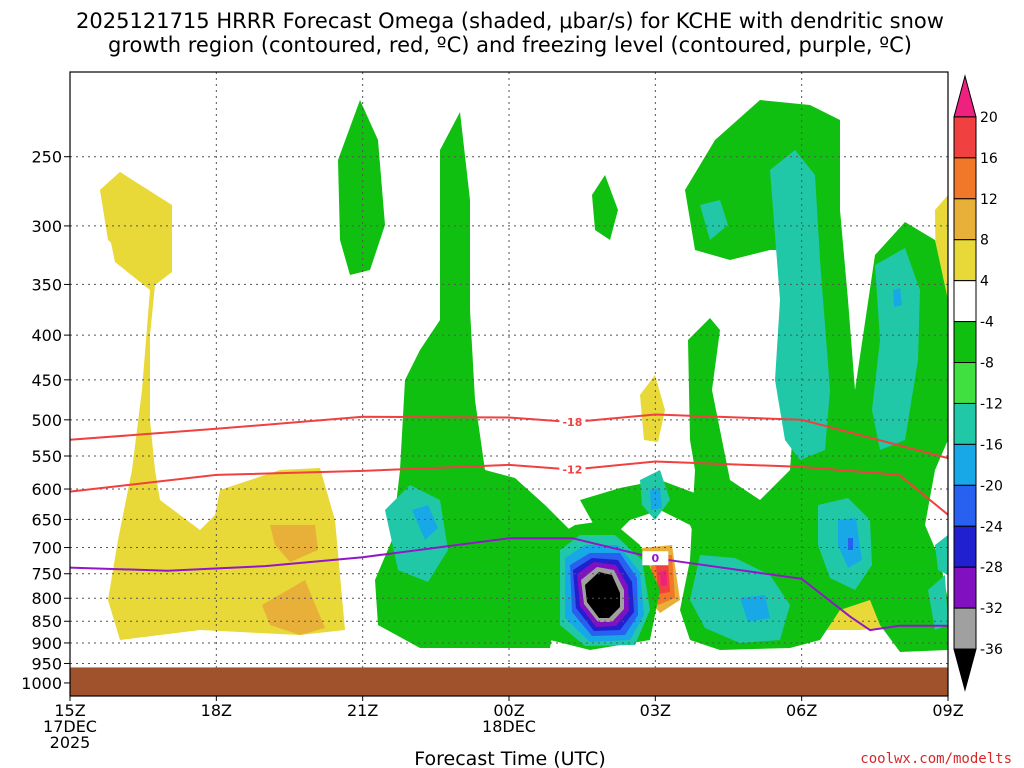 The image size is (1024, 768). Describe the element at coordinates (46, 284) in the screenshot. I see `y-tick-label: 350` at that location.